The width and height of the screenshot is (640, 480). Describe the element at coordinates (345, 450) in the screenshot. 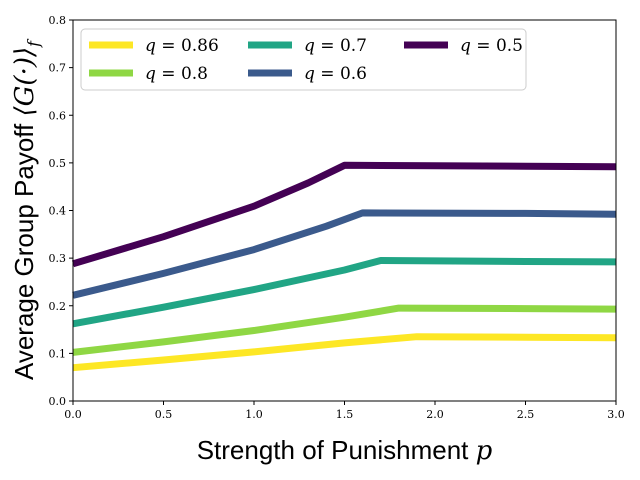

I see `x-axis-label: Strength of Punishment p` at that location.